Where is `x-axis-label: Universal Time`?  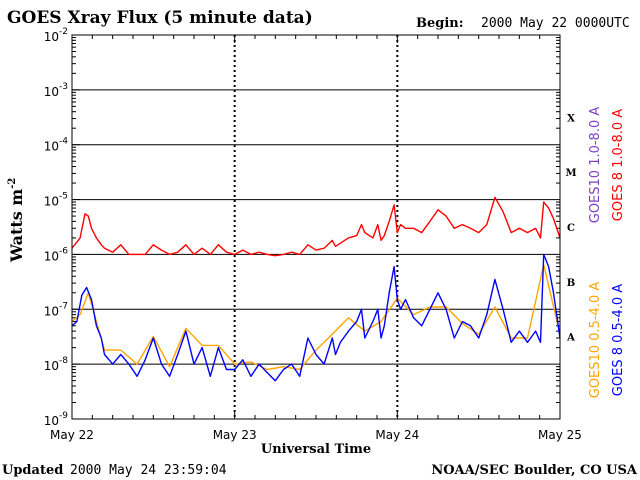 x-axis-label: Universal Time is located at coordinates (316, 449).